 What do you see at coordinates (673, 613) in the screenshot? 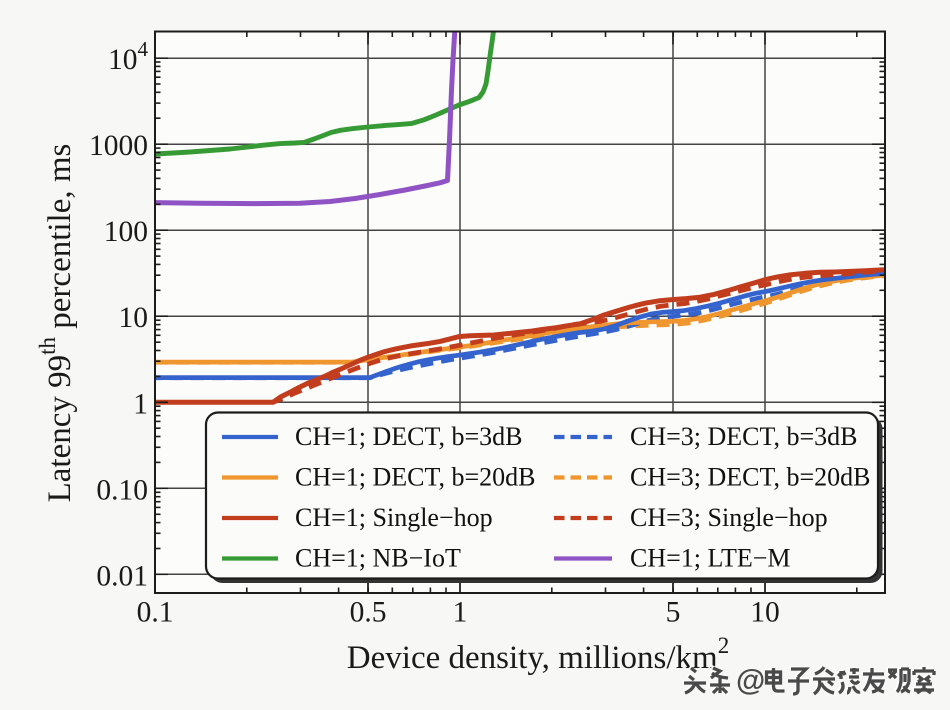
I see `svg-text: 5` at bounding box center [673, 613].